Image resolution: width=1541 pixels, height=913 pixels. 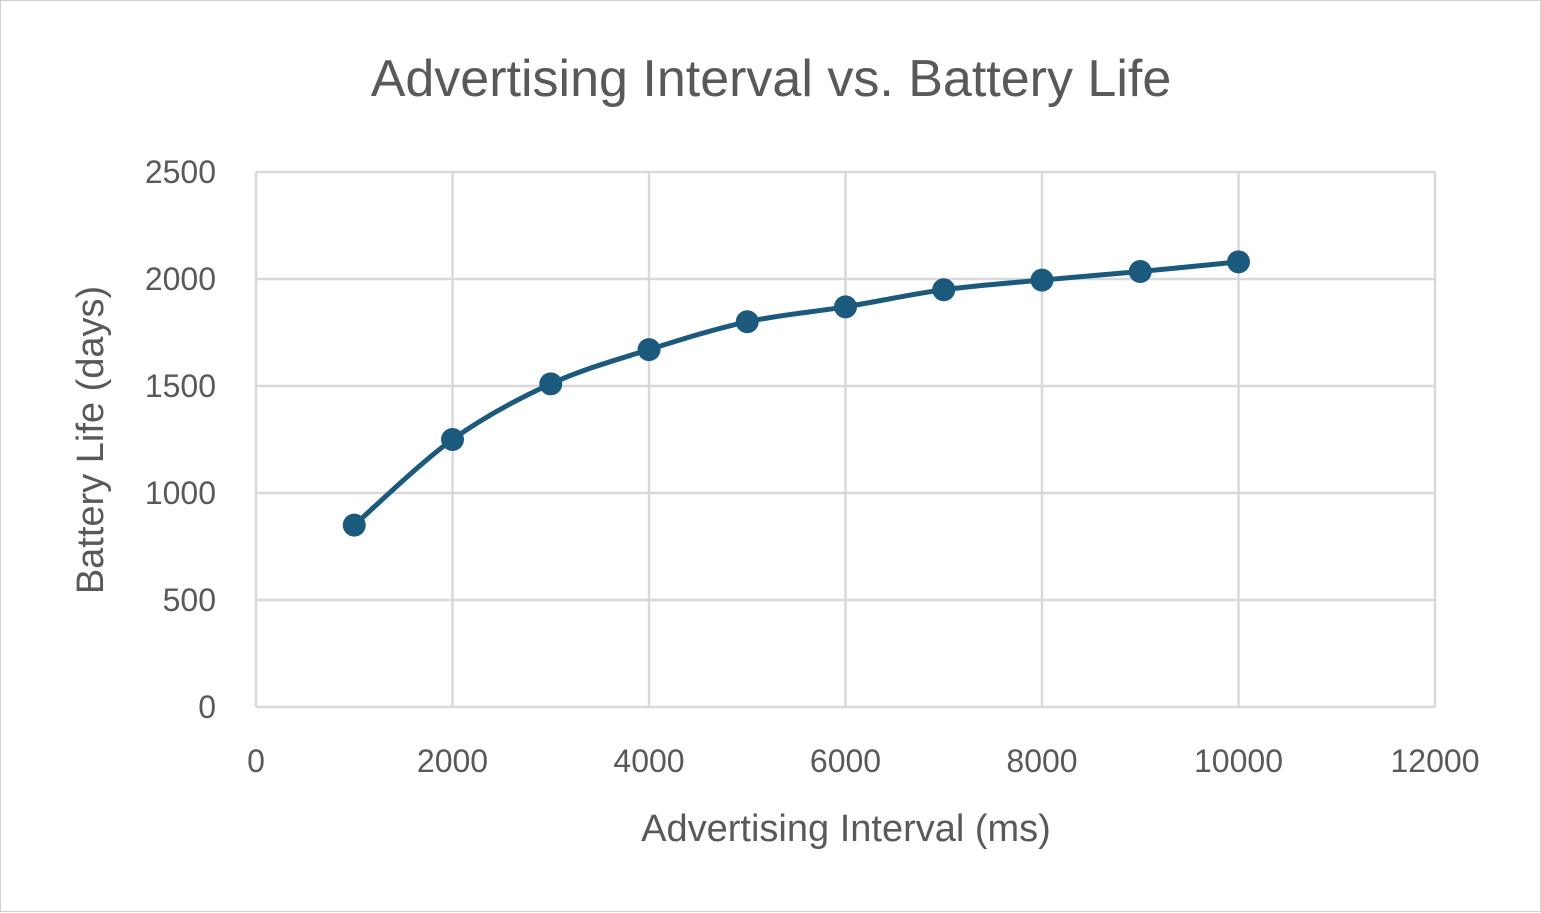 I want to click on x-tick-label: 0, so click(x=256, y=761).